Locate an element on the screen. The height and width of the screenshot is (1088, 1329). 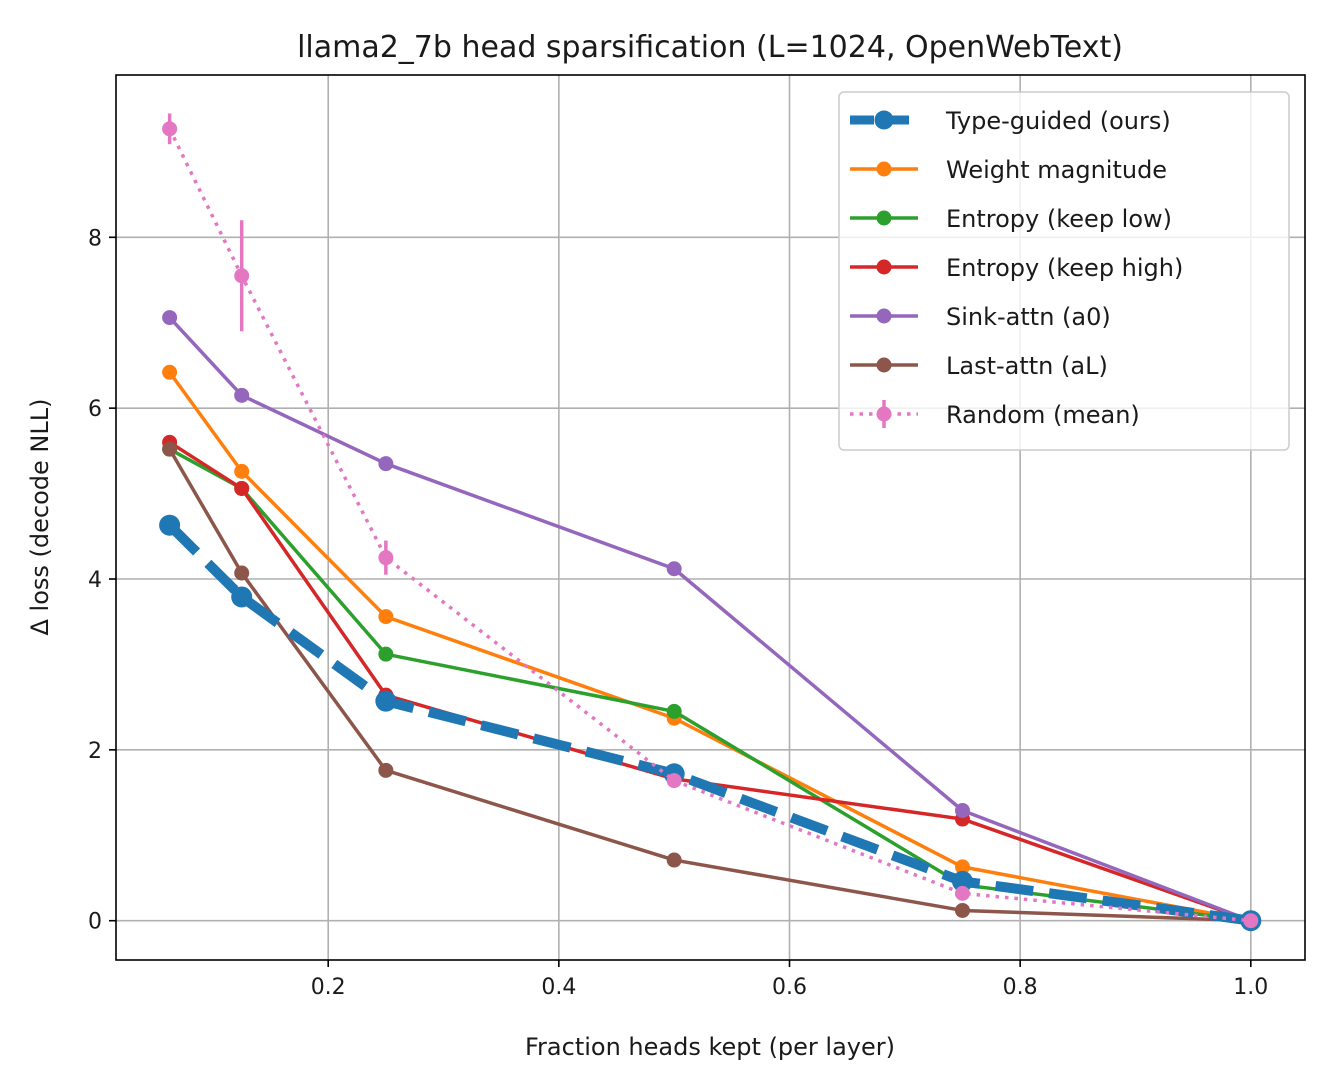
legend-entry: Entropy (keep low) is located at coordinates (1011, 219).